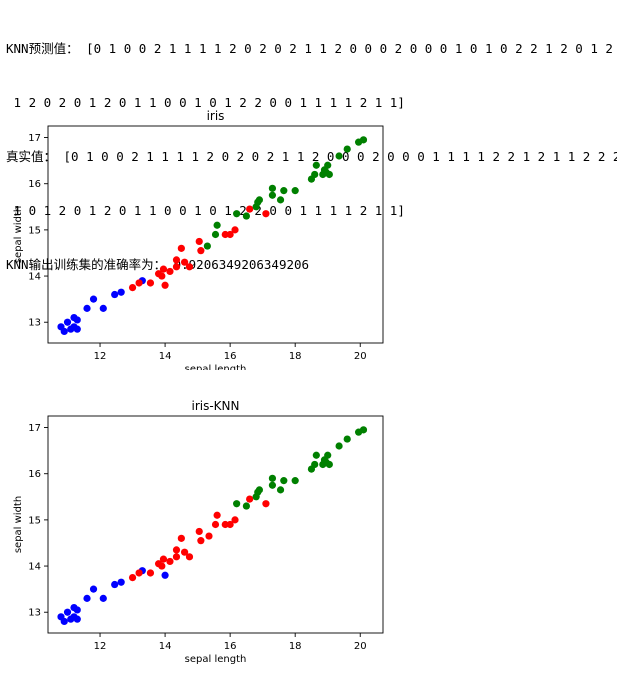 The width and height of the screenshot is (617, 676). What do you see at coordinates (230, 356) in the screenshot?
I see `x-tick-label: 16` at bounding box center [230, 356].